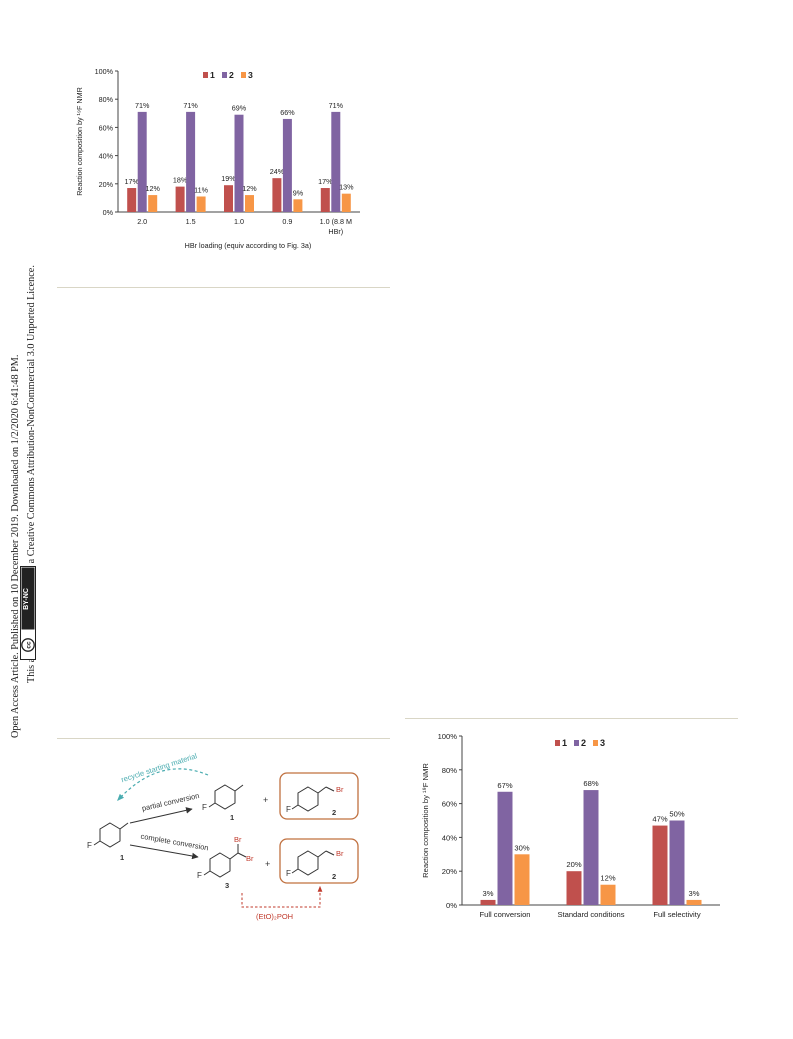  I want to click on data-label: 13%, so click(346, 187).